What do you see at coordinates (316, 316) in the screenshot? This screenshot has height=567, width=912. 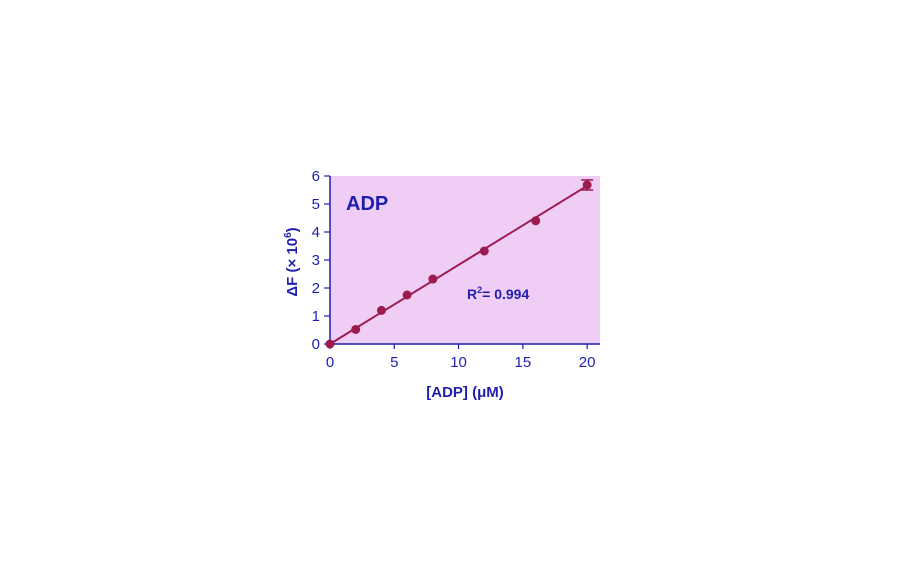 I see `y-tick-label: 1` at bounding box center [316, 316].